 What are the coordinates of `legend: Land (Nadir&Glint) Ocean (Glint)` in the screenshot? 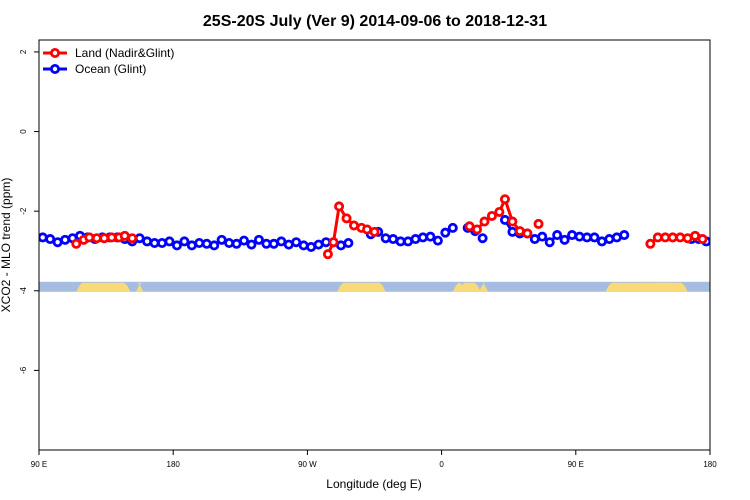 It's located at (108, 61).